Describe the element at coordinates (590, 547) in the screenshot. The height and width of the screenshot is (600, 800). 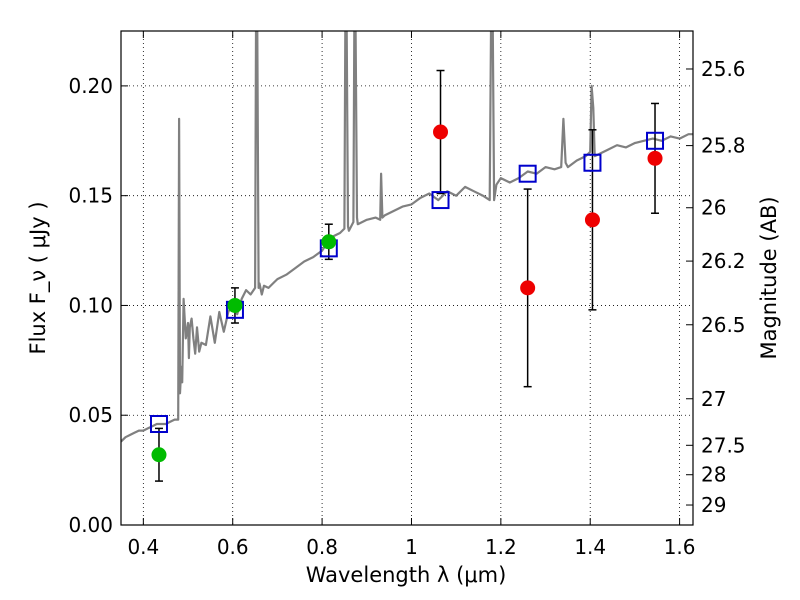
I see `x-tick-label: 1.4` at that location.